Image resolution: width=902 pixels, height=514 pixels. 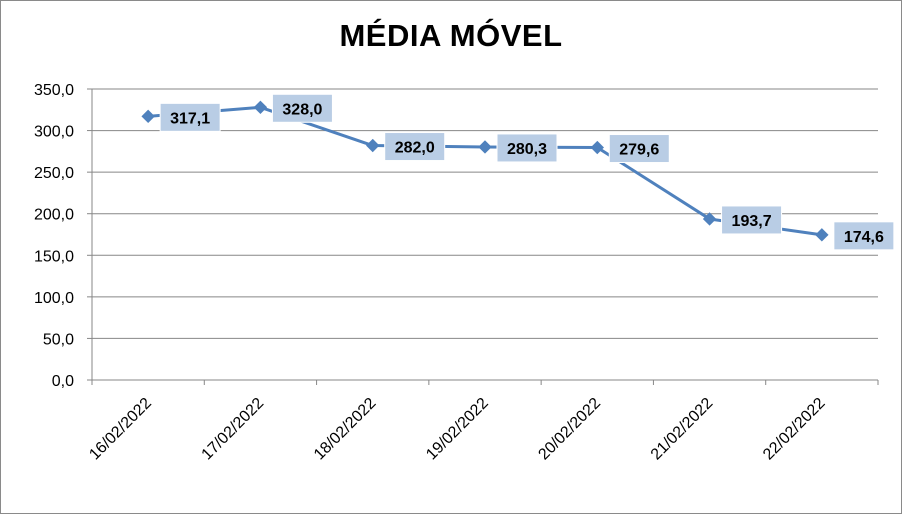 I want to click on x-tick-label: 20/02/2022, so click(x=569, y=429).